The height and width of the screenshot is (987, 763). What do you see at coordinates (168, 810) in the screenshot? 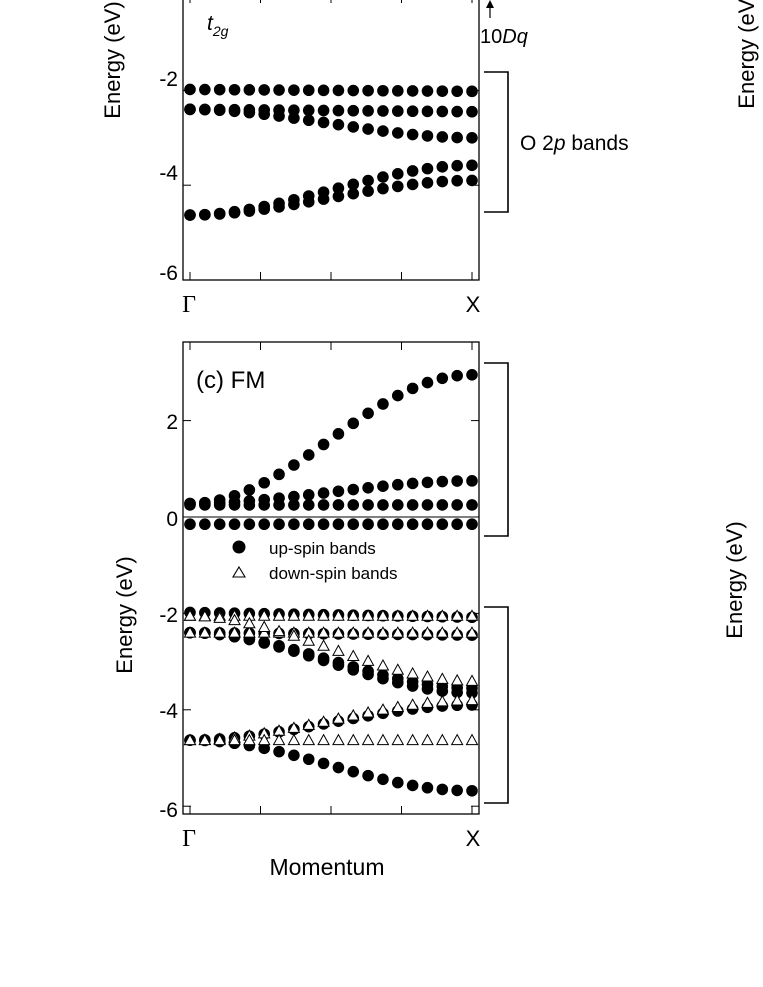
I see `y-tick-label: -6` at bounding box center [168, 810].